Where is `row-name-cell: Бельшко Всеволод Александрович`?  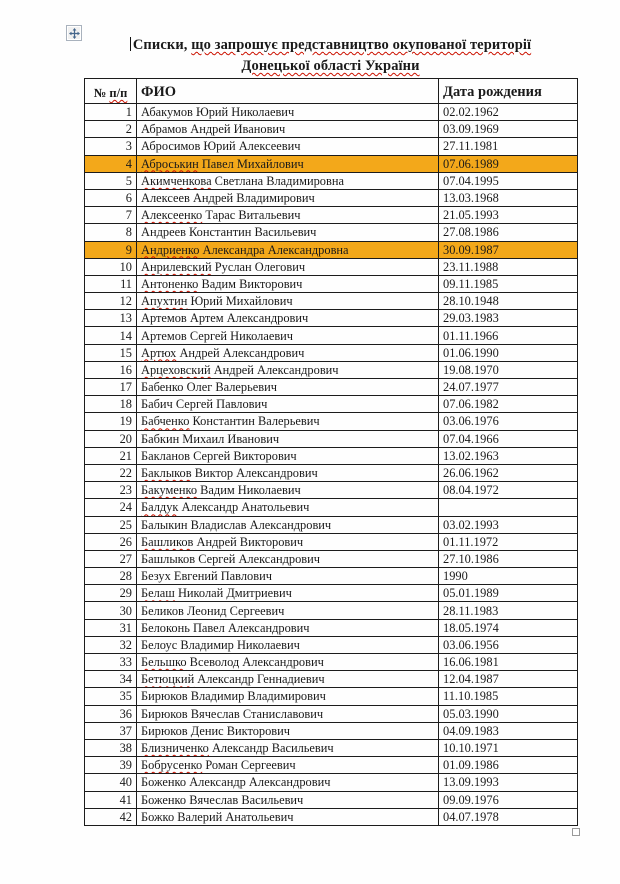 row-name-cell: Бельшко Всеволод Александрович is located at coordinates (287, 662).